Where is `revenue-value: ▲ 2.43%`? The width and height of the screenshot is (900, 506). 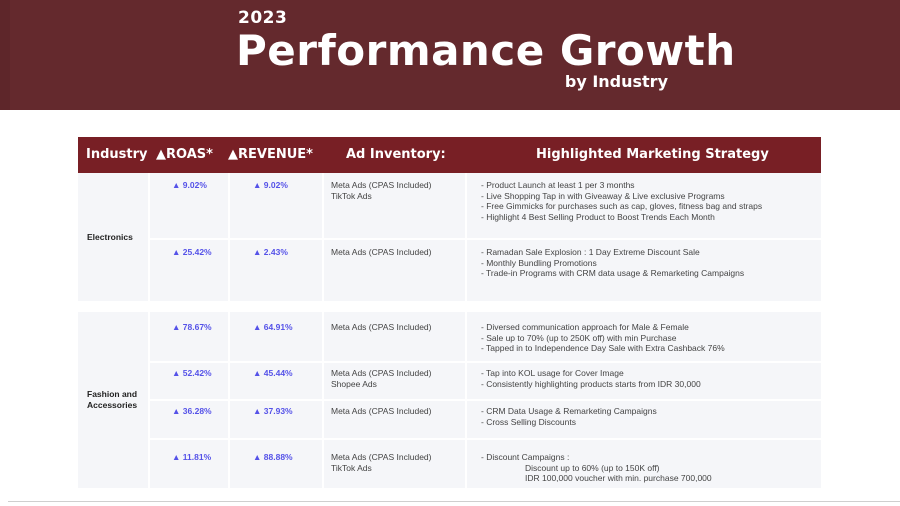 revenue-value: ▲ 2.43% is located at coordinates (270, 252).